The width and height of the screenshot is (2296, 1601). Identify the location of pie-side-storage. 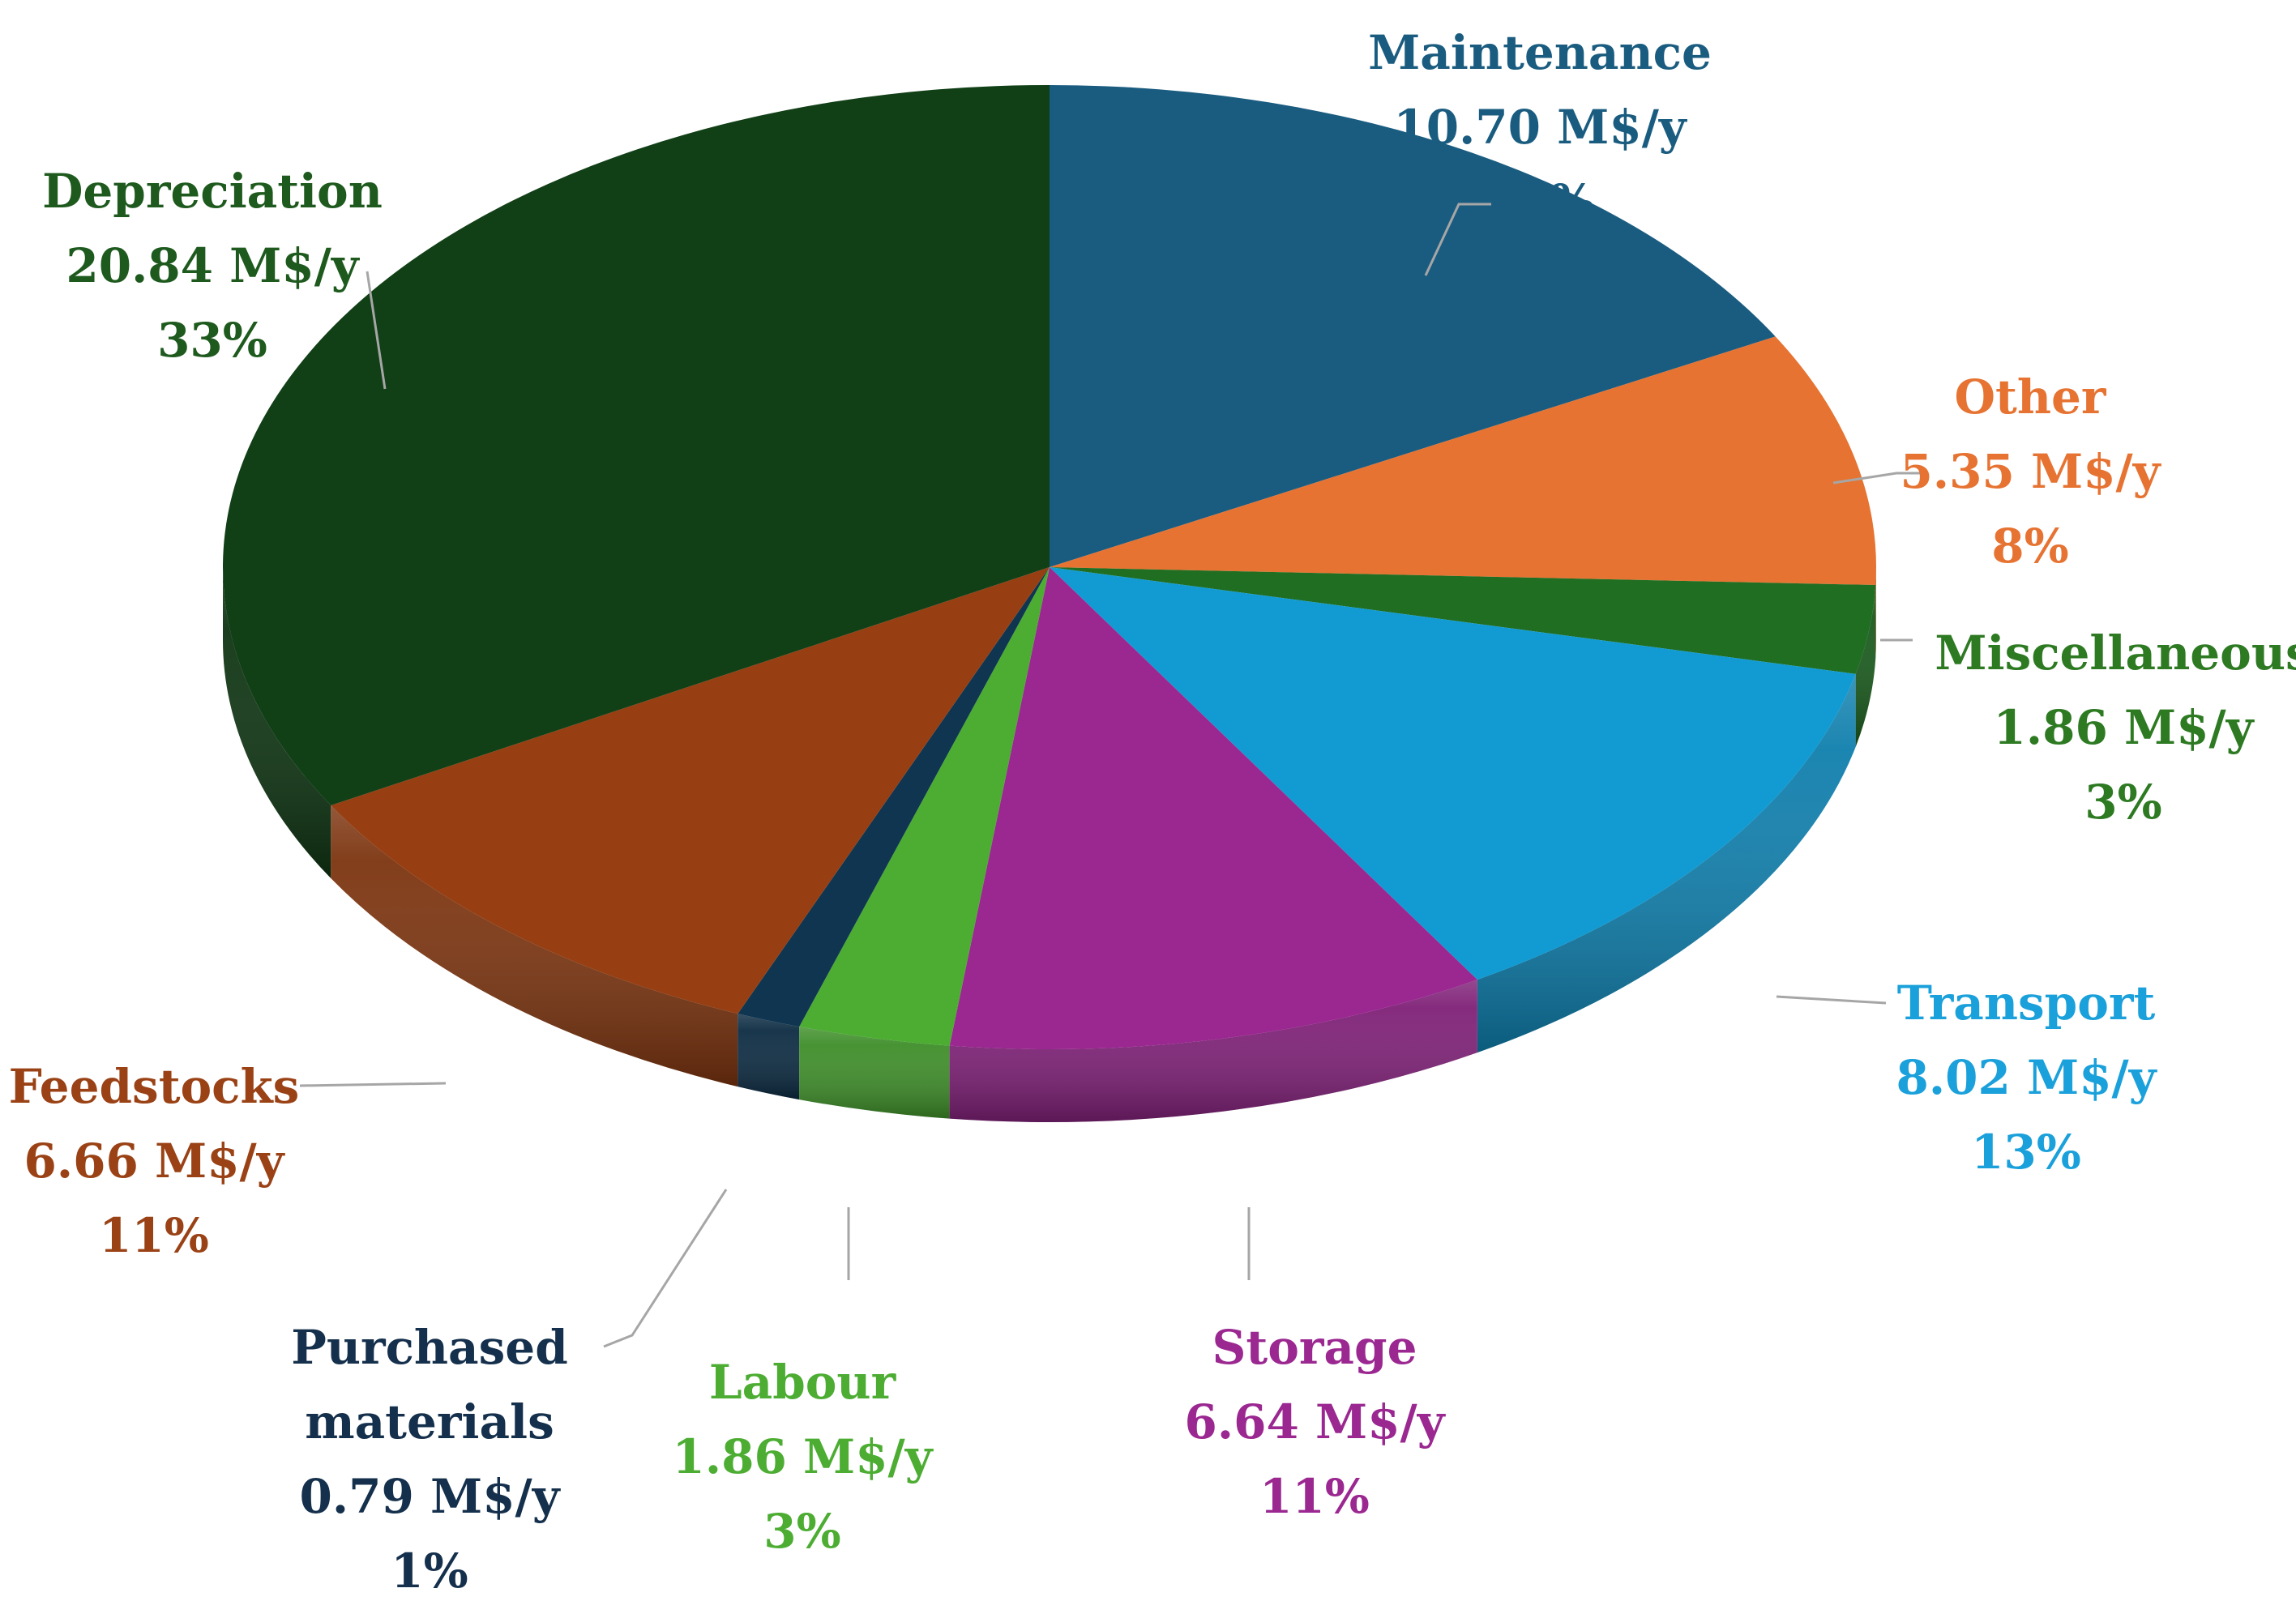
(1213, 1051).